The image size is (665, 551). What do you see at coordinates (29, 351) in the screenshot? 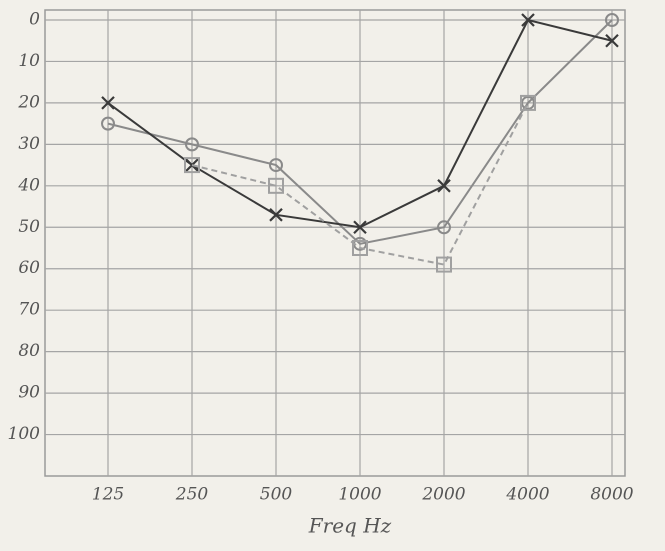
I see `y-tick-label: 80` at bounding box center [29, 351].